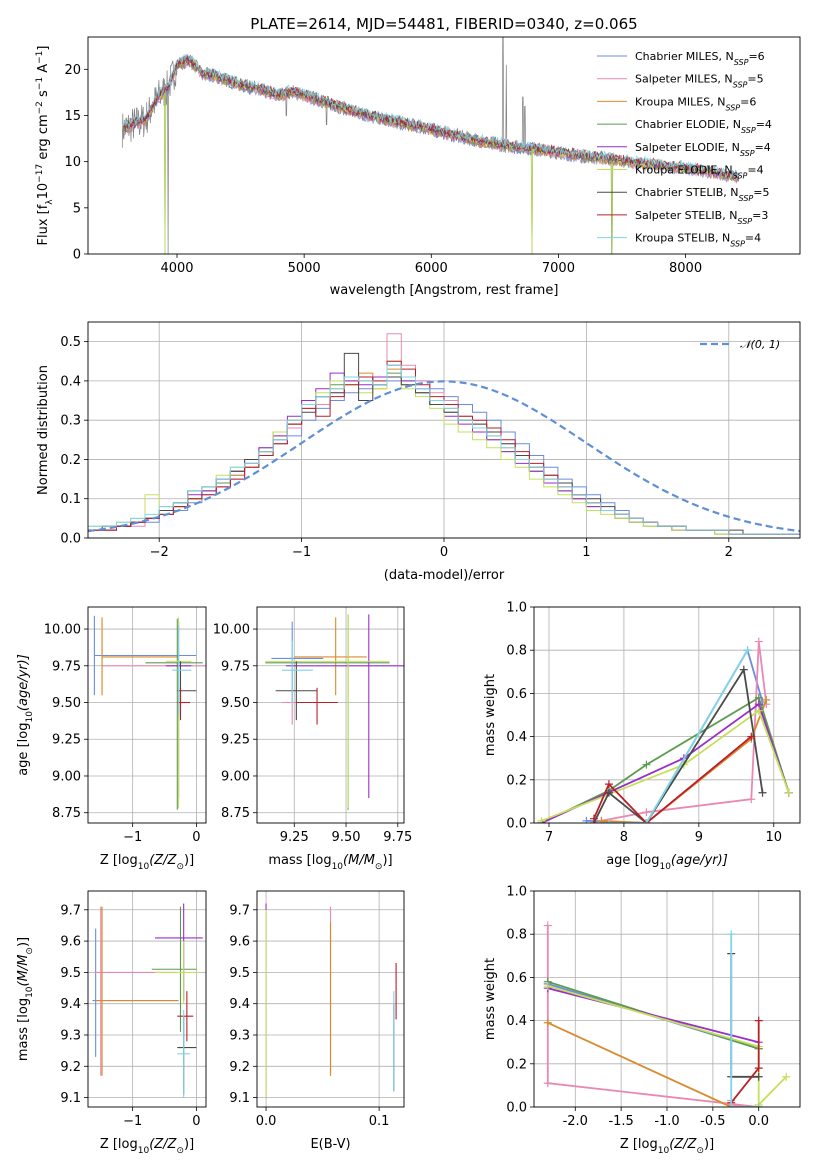 The image size is (819, 1170). What do you see at coordinates (235, 666) in the screenshot?
I see `y-tick-label: 9.75` at bounding box center [235, 666].